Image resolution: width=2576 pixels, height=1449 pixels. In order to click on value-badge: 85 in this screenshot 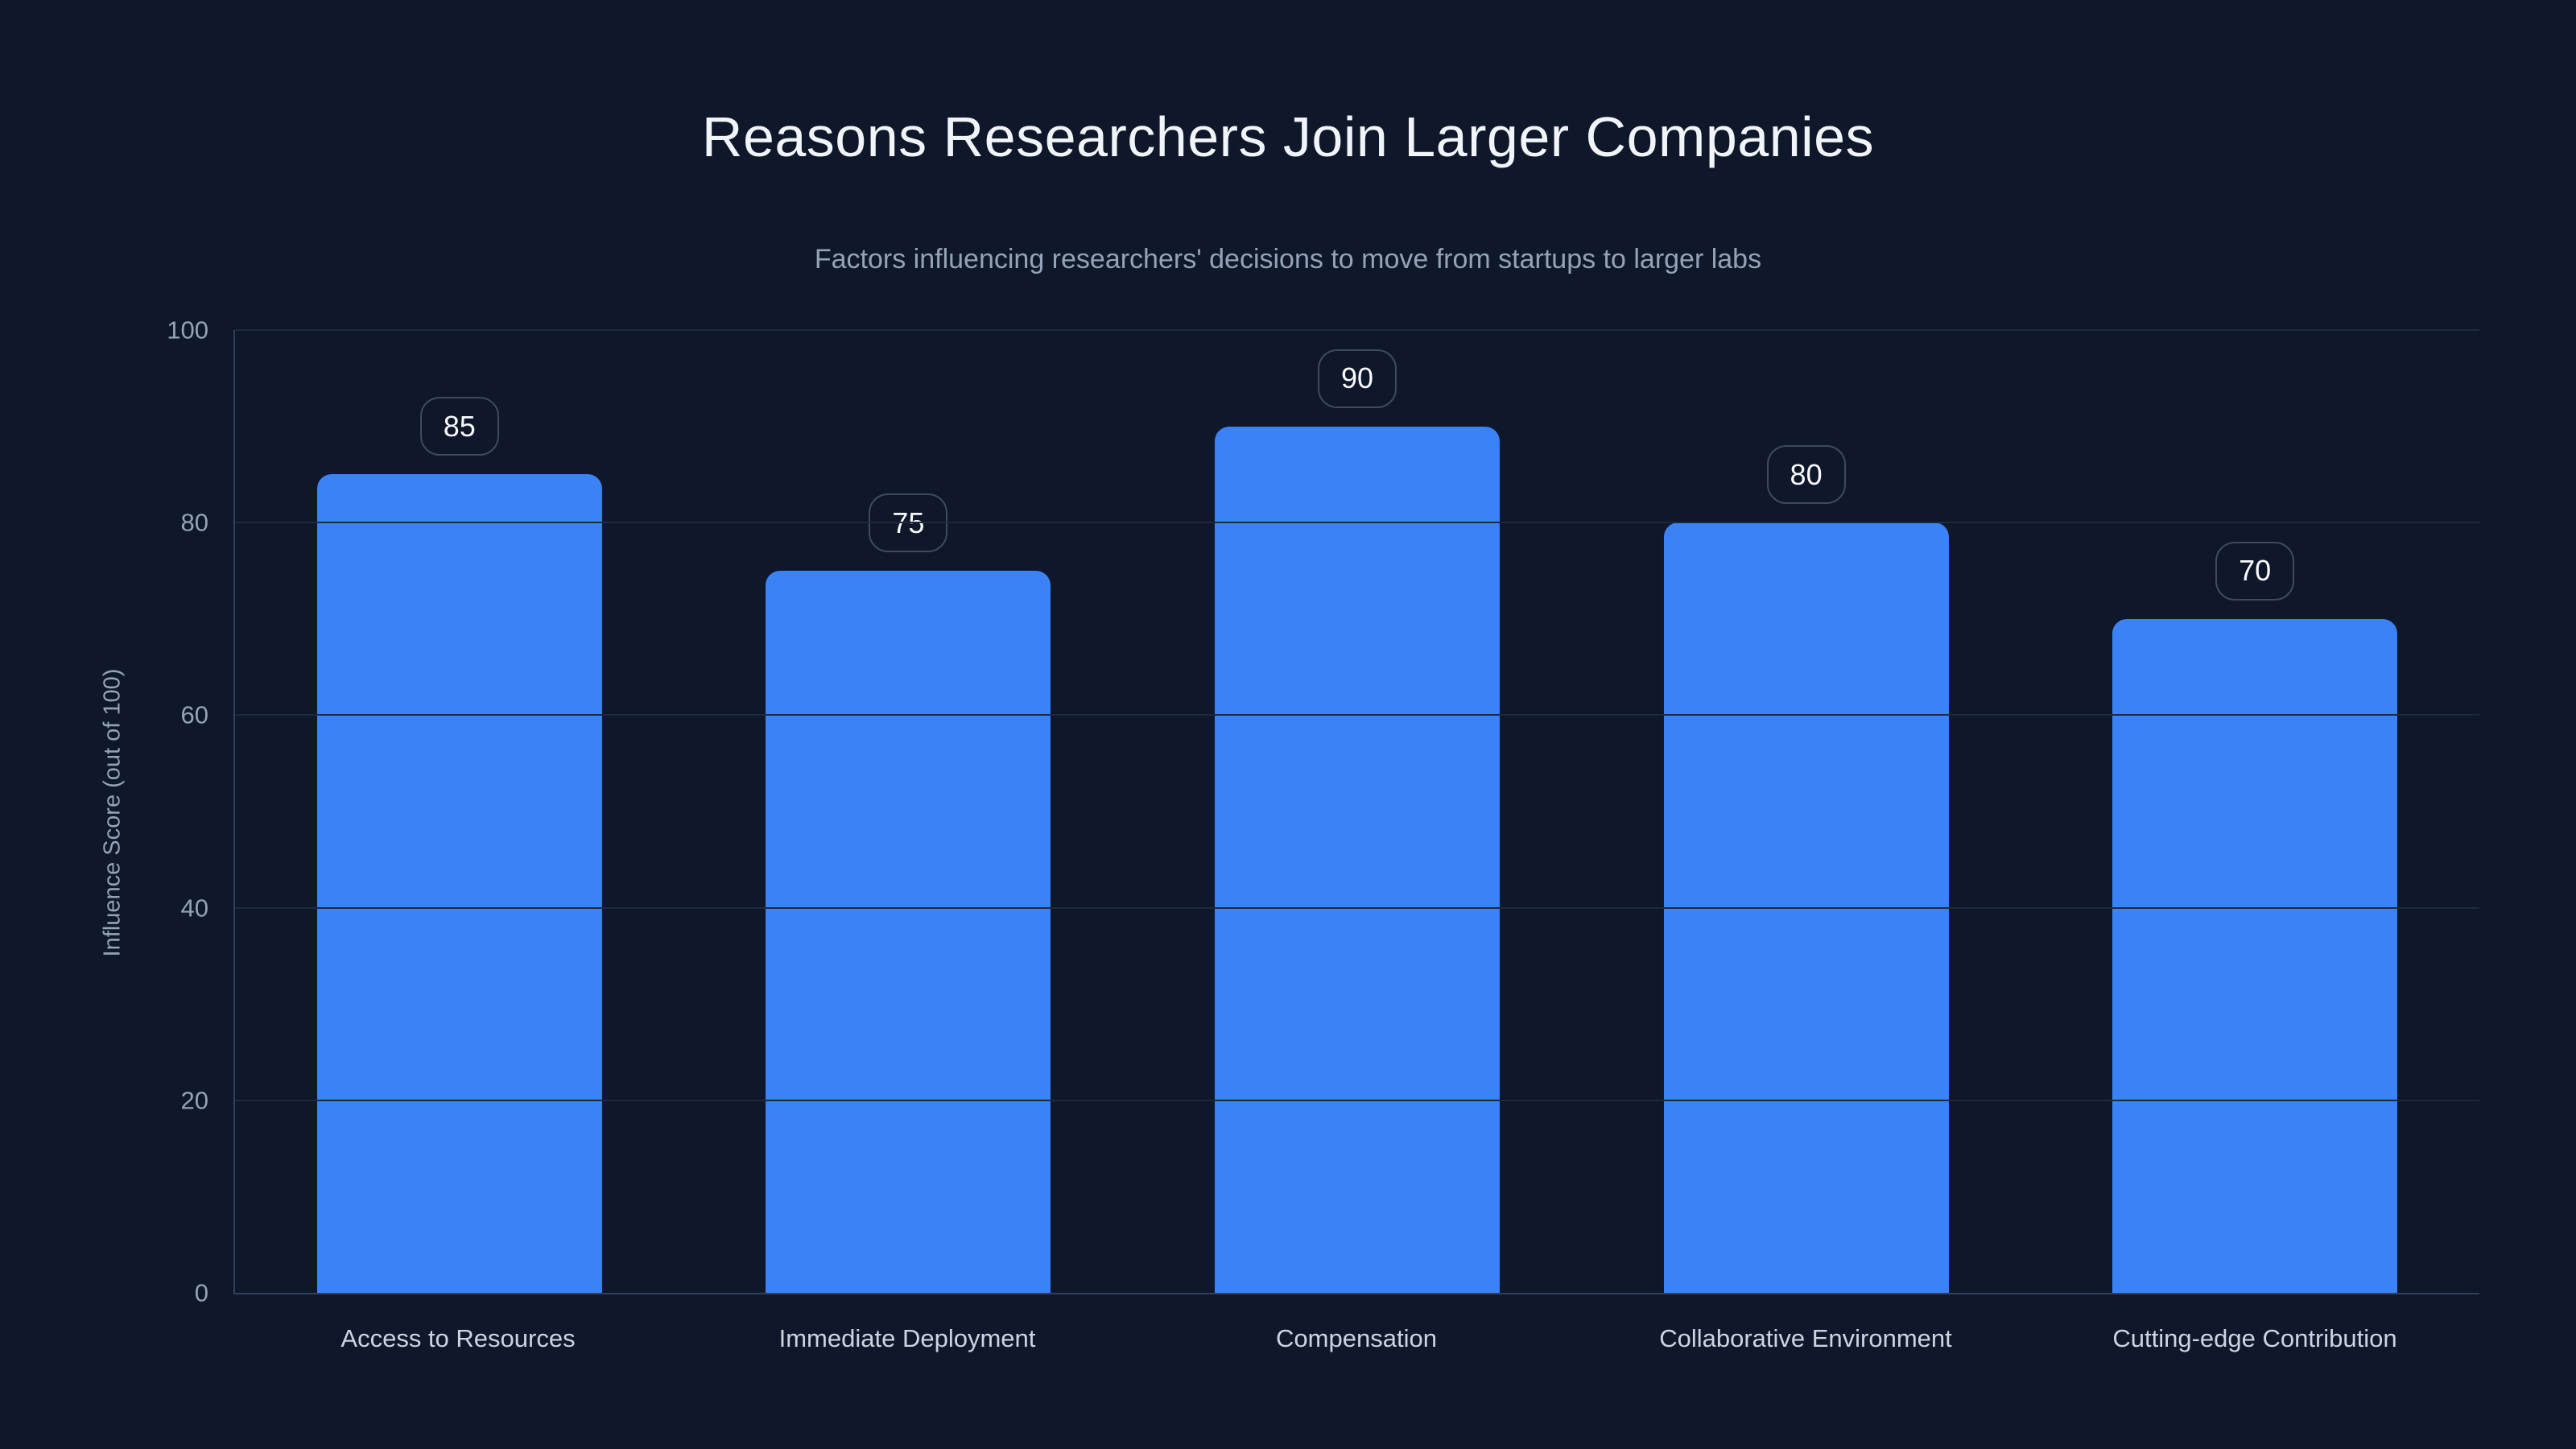, I will do `click(459, 426)`.